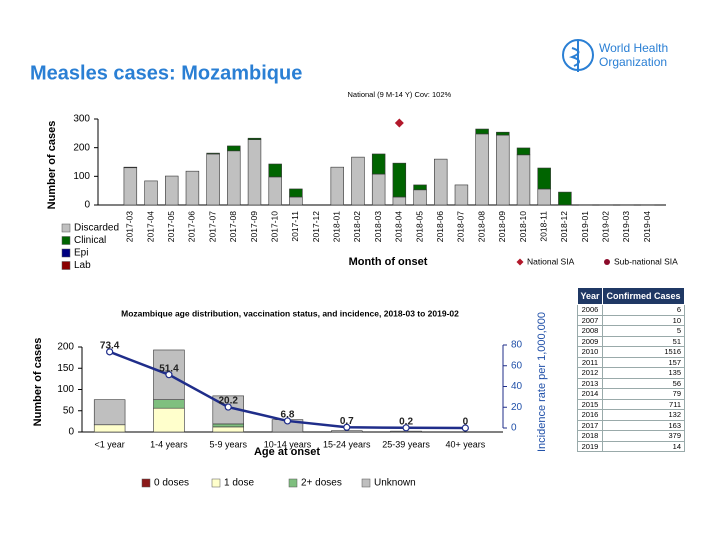 Image resolution: width=720 pixels, height=540 pixels. I want to click on y2-tick-label: 60, so click(517, 365).